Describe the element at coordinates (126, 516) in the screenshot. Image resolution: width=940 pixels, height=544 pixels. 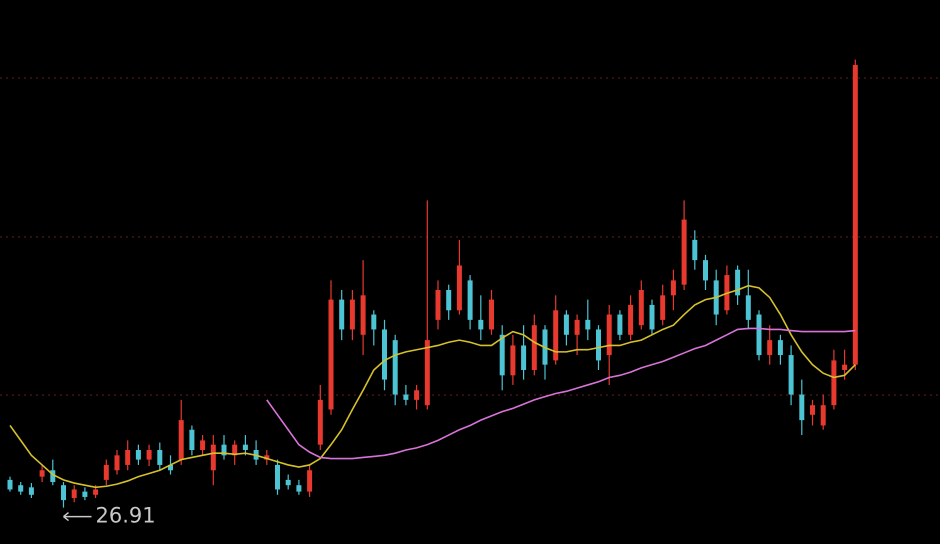
I see `low-label: 26.91` at that location.